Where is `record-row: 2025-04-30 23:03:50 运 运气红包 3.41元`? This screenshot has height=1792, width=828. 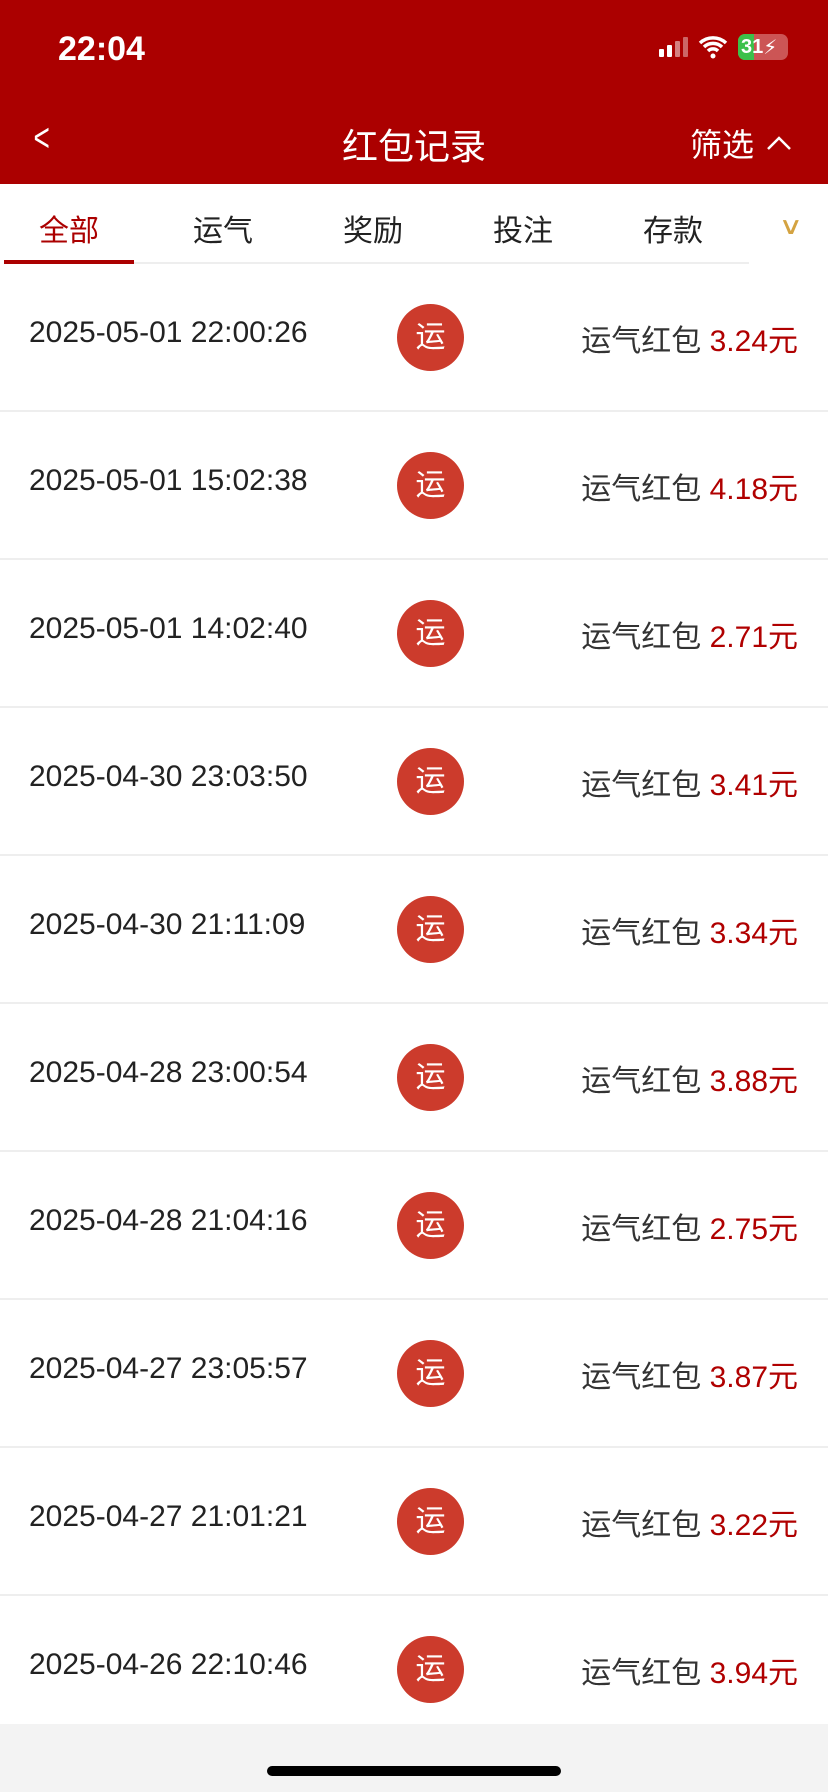 record-row: 2025-04-30 23:03:50 运 运气红包 3.41元 is located at coordinates (414, 782).